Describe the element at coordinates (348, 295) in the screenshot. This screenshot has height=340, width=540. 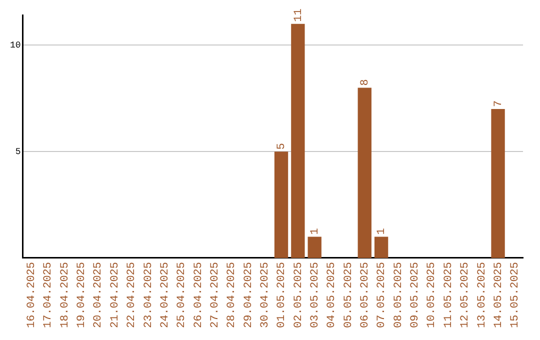
I see `x-tick-label: 05.05.2025` at that location.